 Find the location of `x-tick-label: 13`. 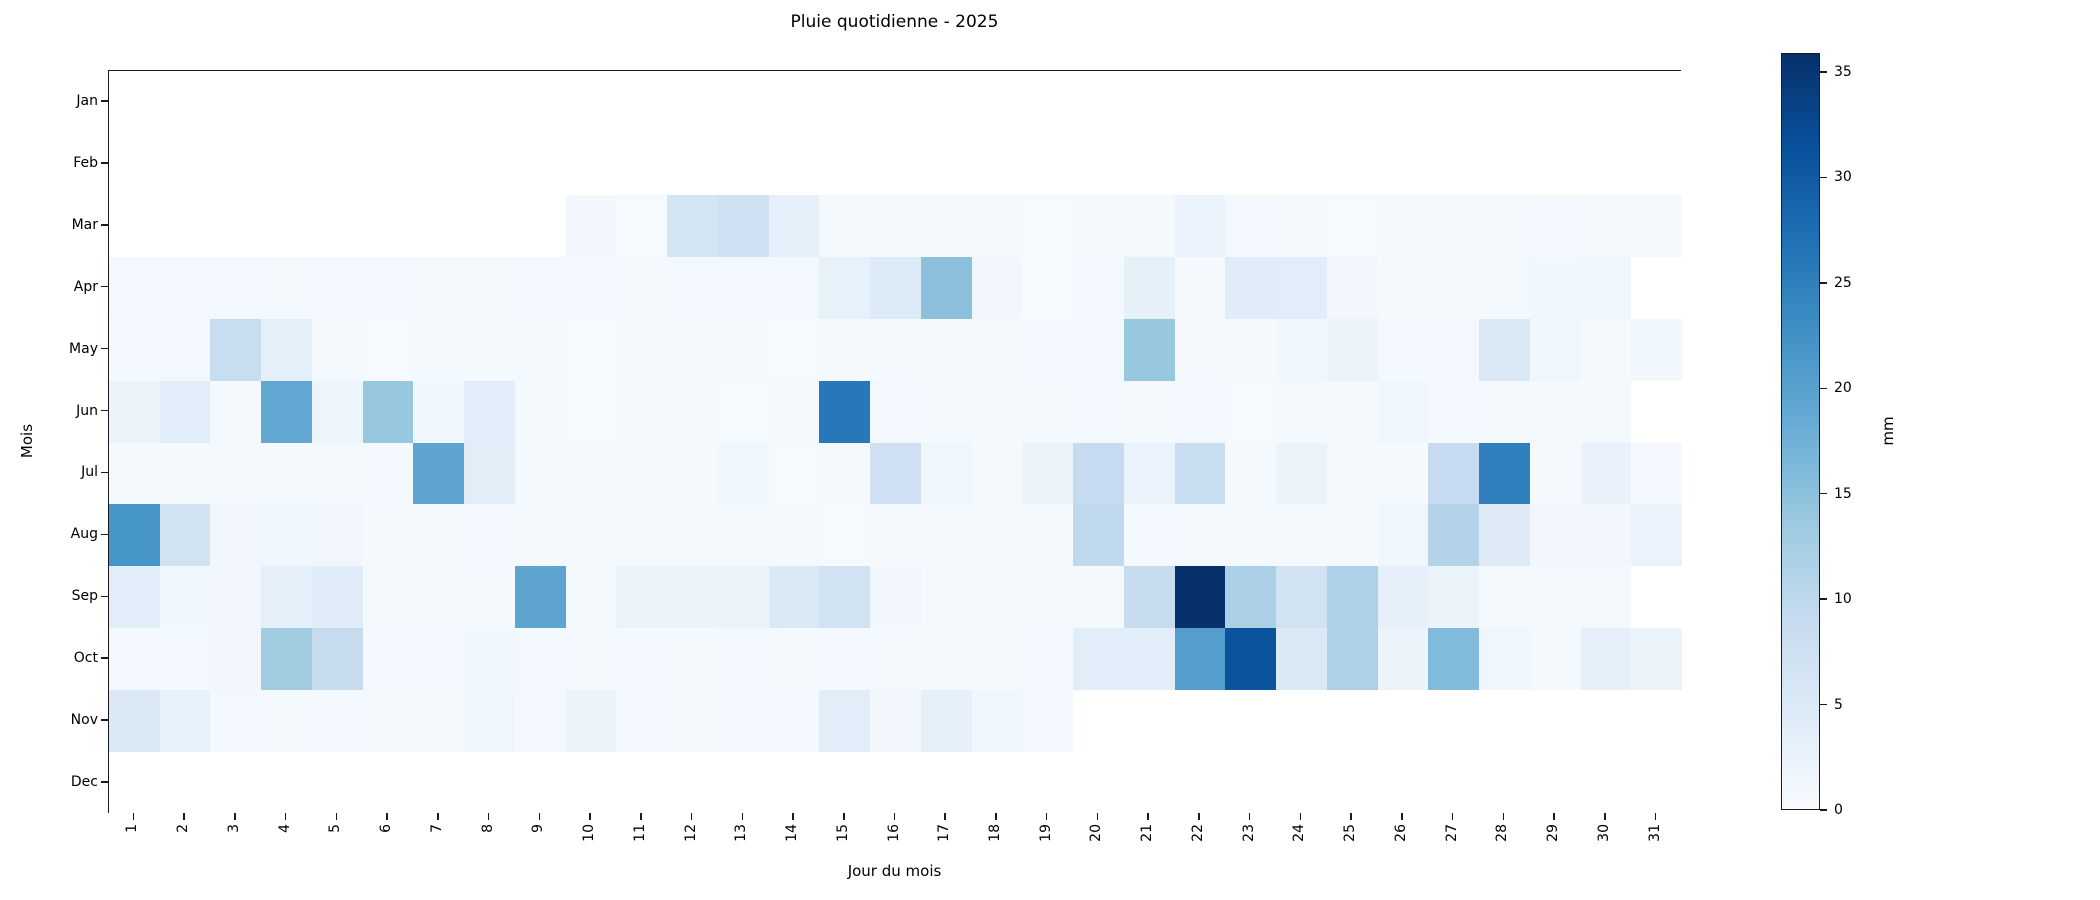

x-tick-label: 13 is located at coordinates (741, 833).